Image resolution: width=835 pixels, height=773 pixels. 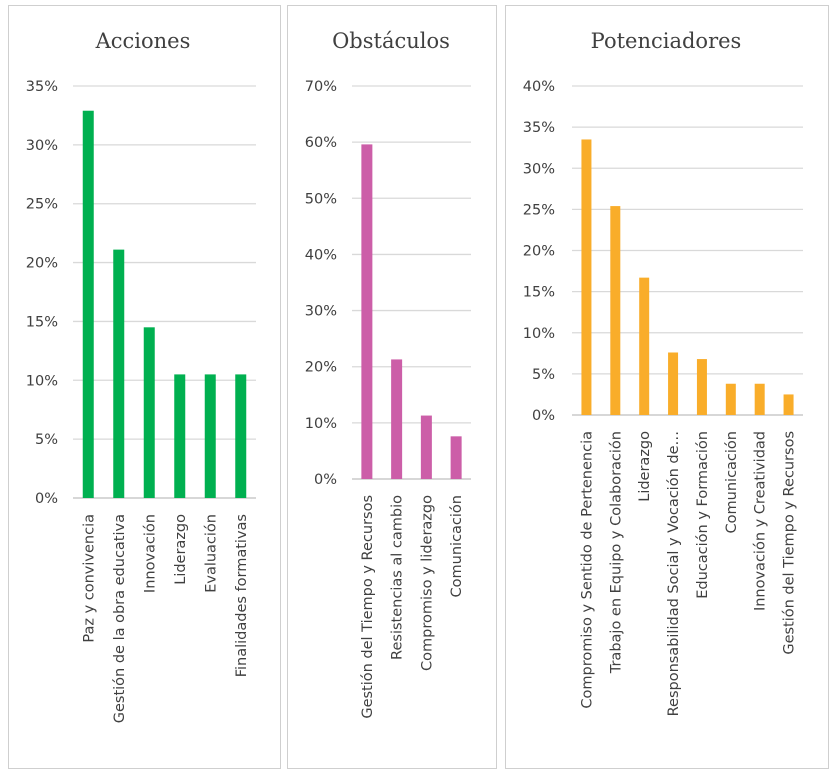 I want to click on y-tick-label-acciones: 30%, so click(x=42, y=146).